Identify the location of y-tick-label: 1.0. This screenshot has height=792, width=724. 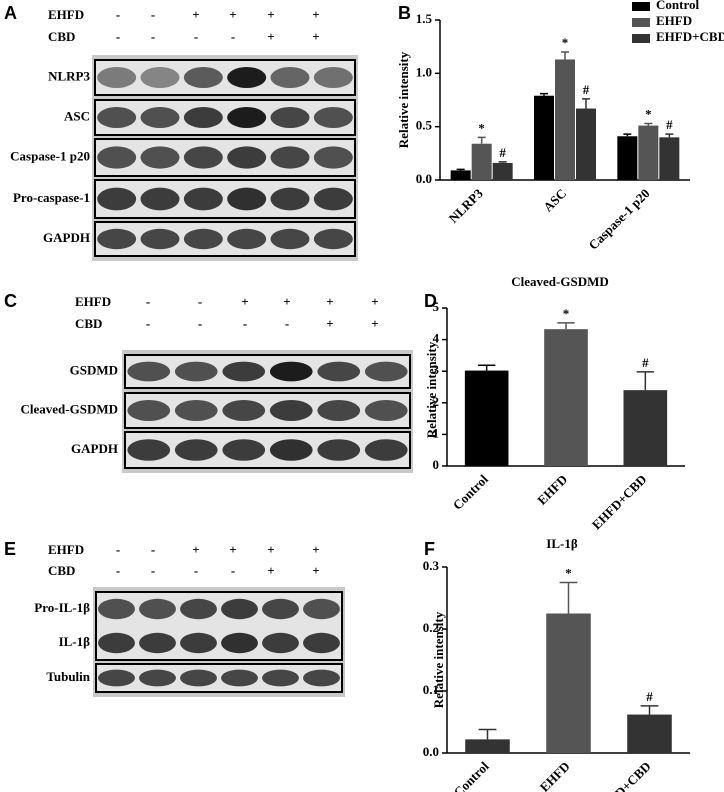
(424, 71).